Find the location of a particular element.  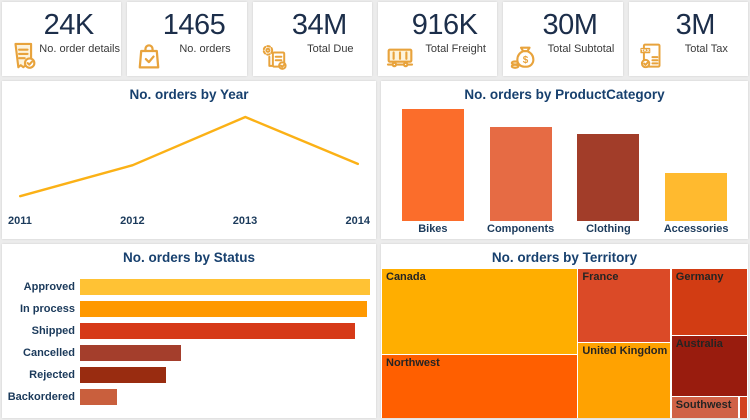

status-row-rejected: Rejected is located at coordinates (187, 375).